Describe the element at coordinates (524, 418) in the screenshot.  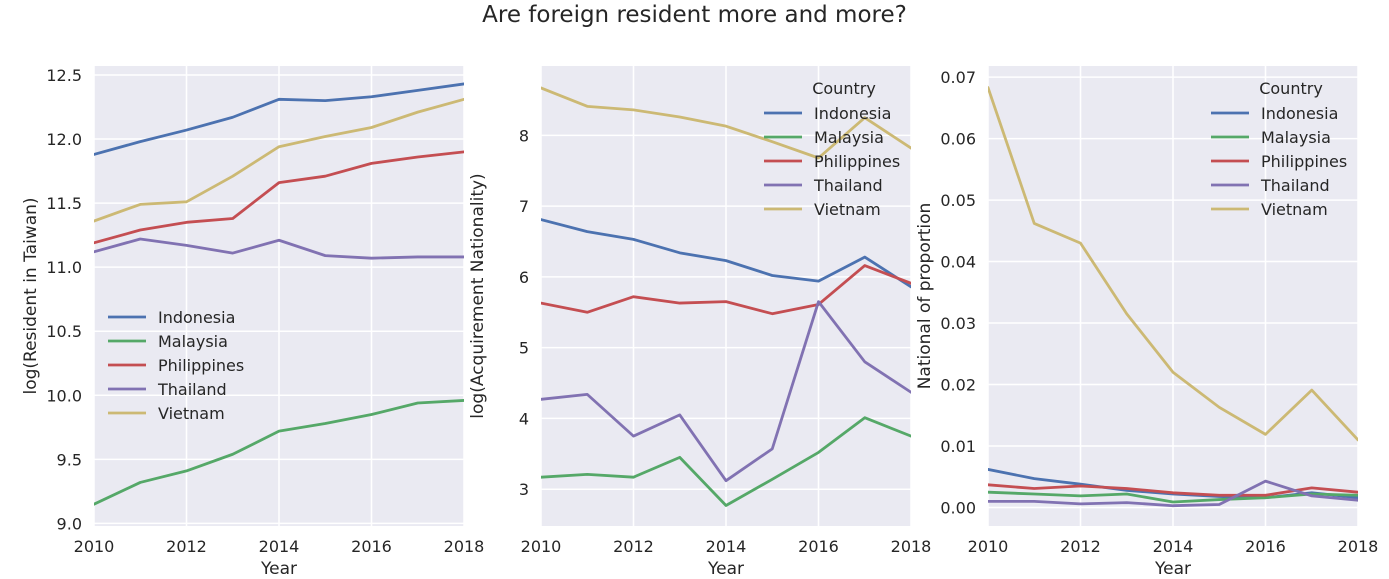
I see `y-tick-label: 4` at that location.